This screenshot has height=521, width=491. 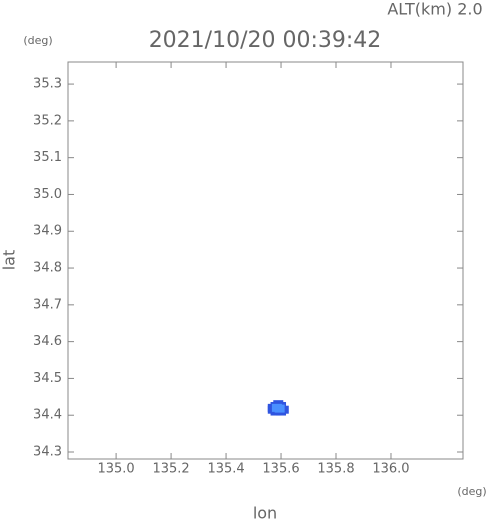 I want to click on y-tick-label: 35.1, so click(x=47, y=157).